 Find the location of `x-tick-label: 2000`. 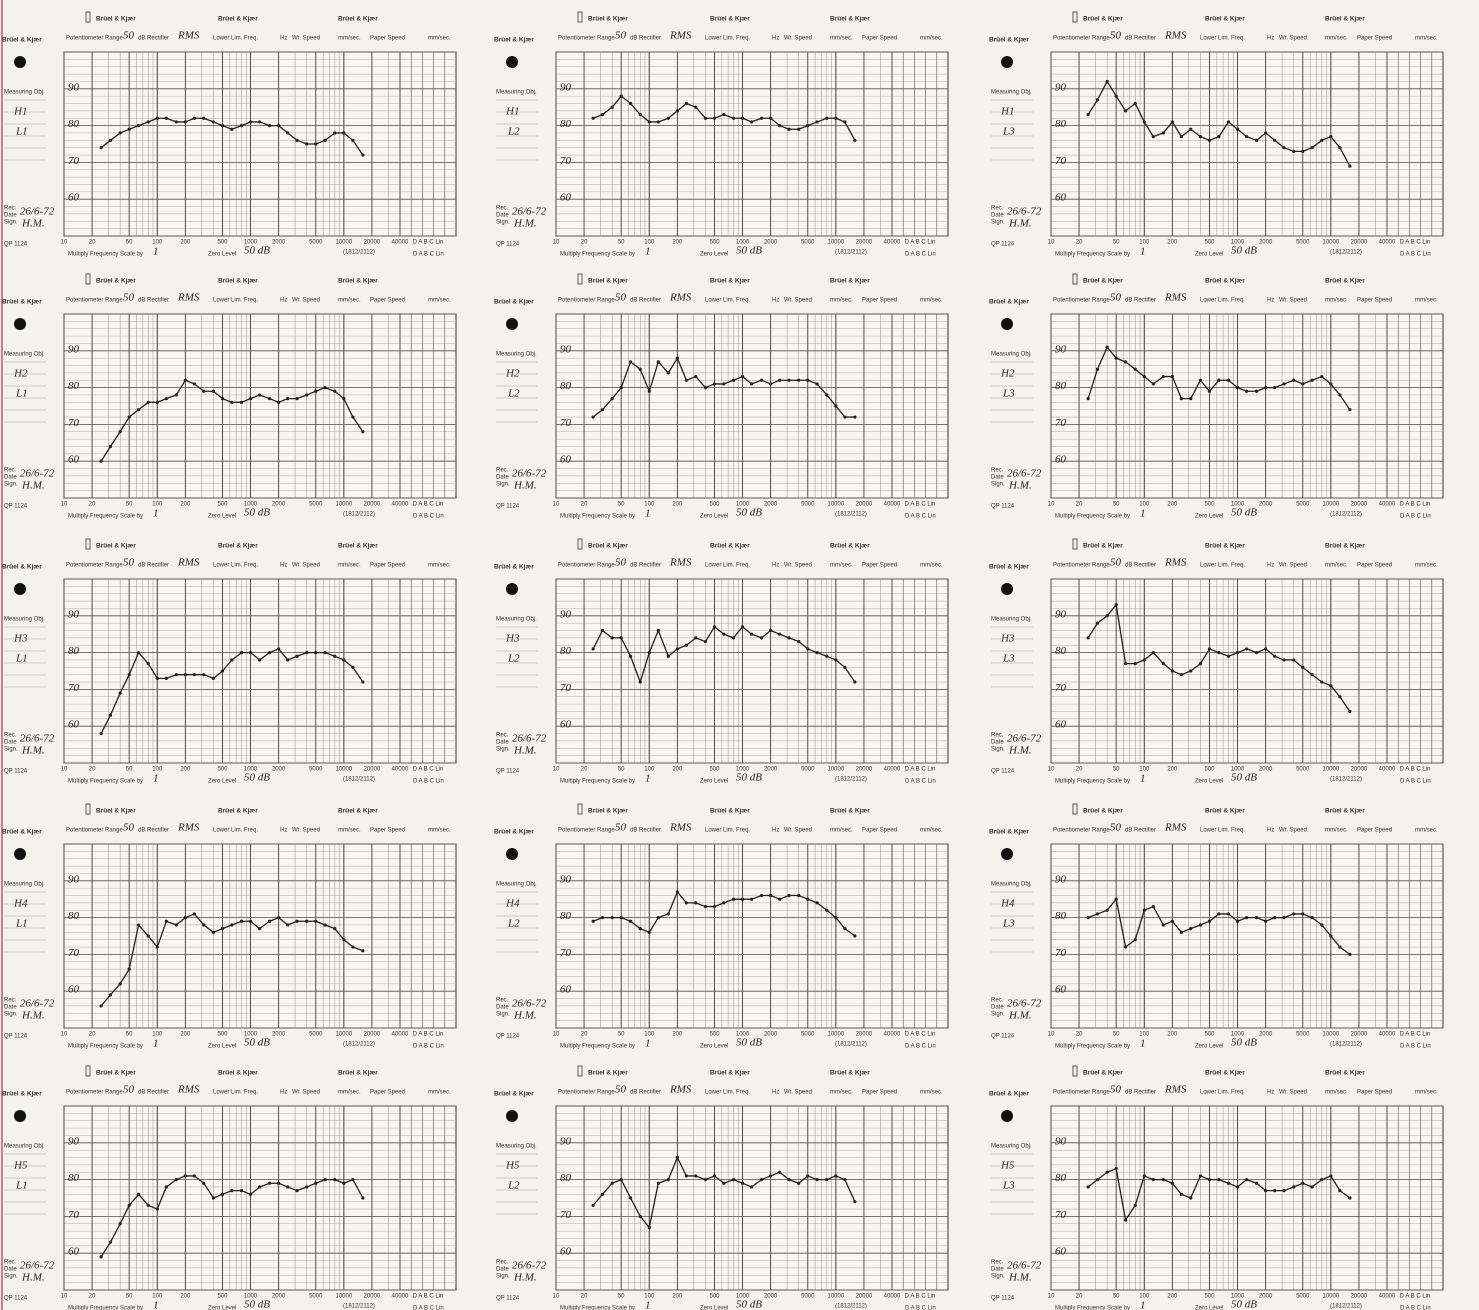

x-tick-label: 2000 is located at coordinates (279, 770).